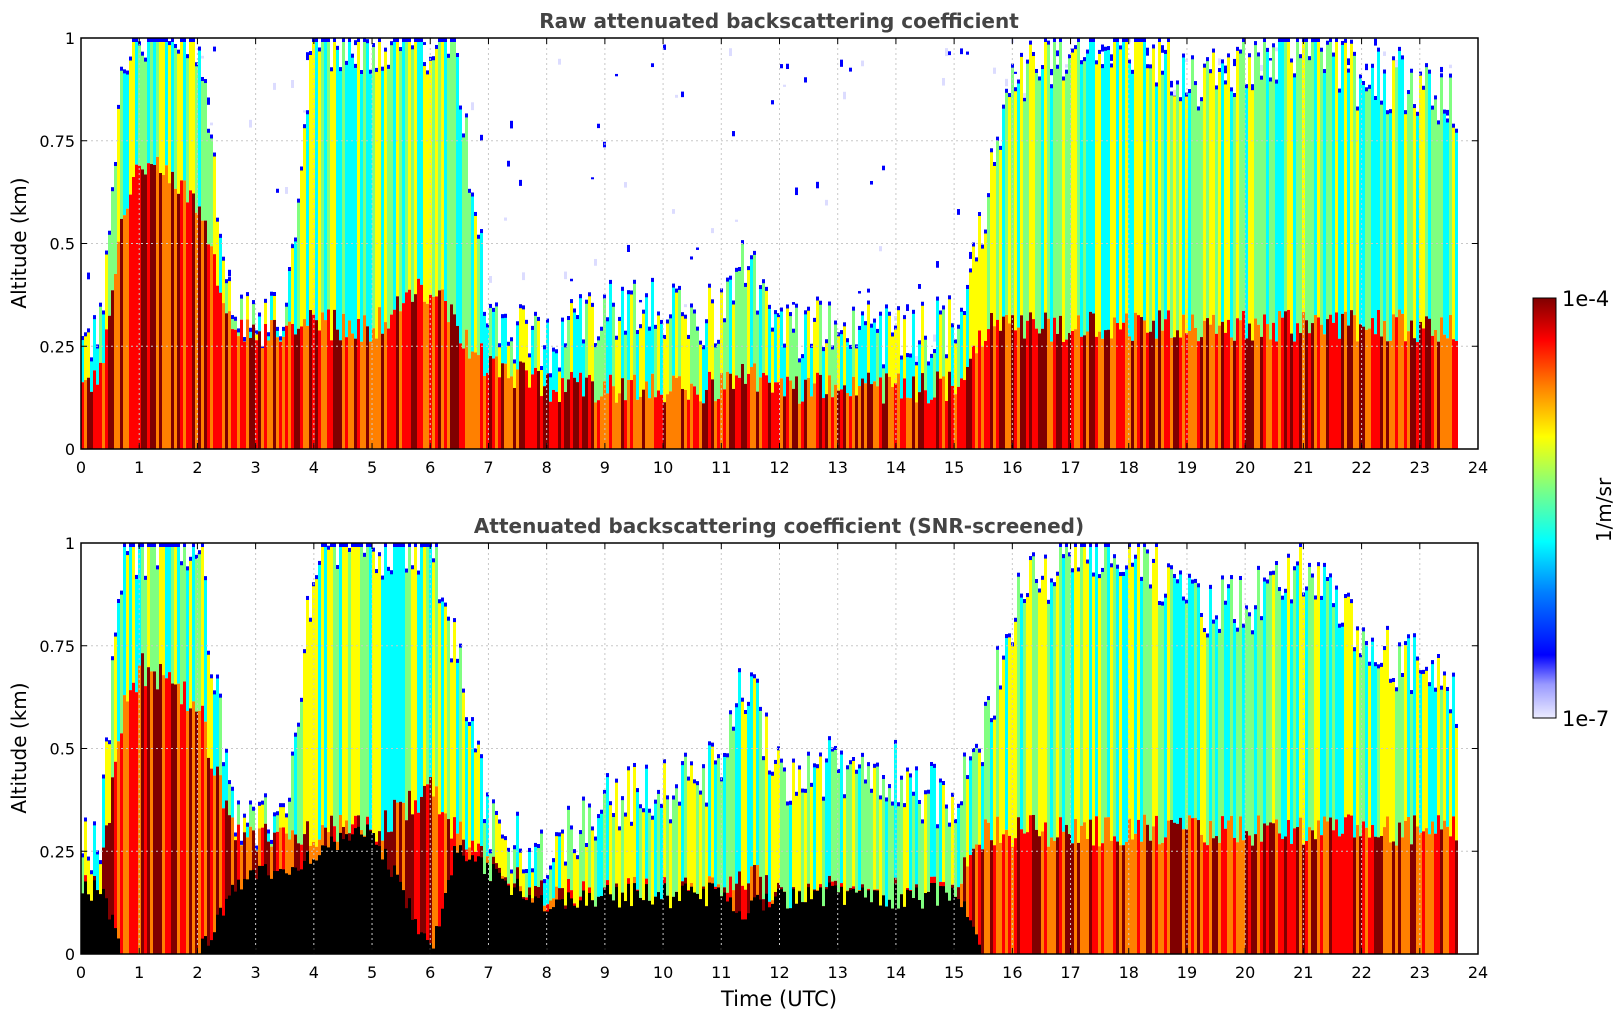  What do you see at coordinates (314, 972) in the screenshot?
I see `x-tick-label: 4` at bounding box center [314, 972].